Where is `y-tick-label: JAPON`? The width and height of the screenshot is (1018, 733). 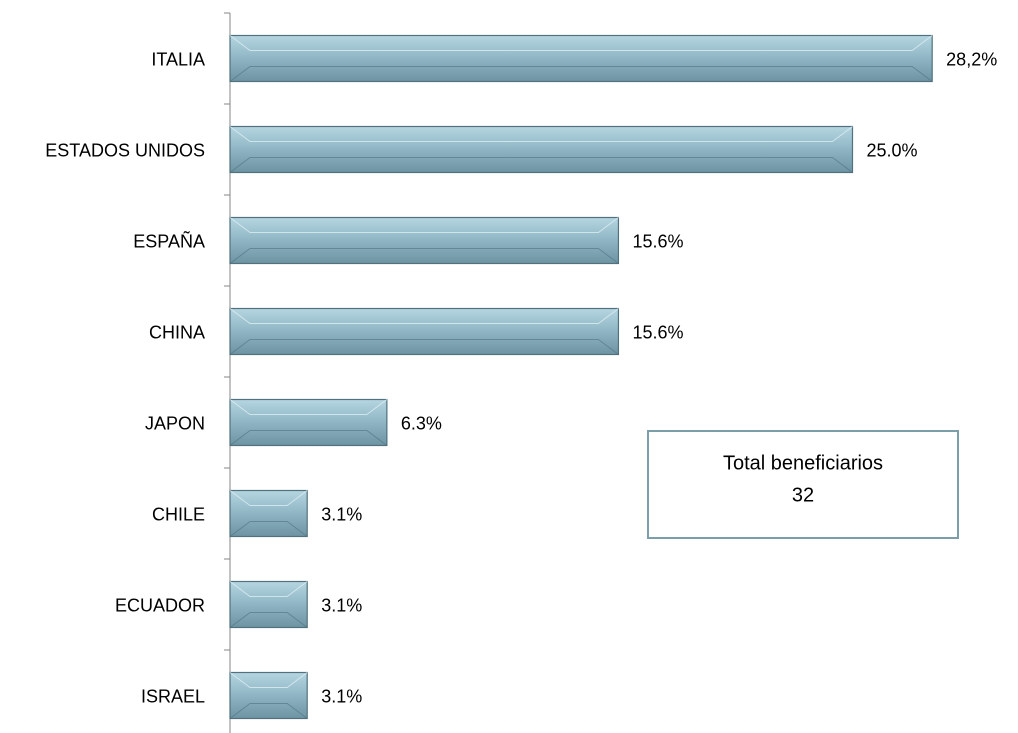 y-tick-label: JAPON is located at coordinates (175, 423).